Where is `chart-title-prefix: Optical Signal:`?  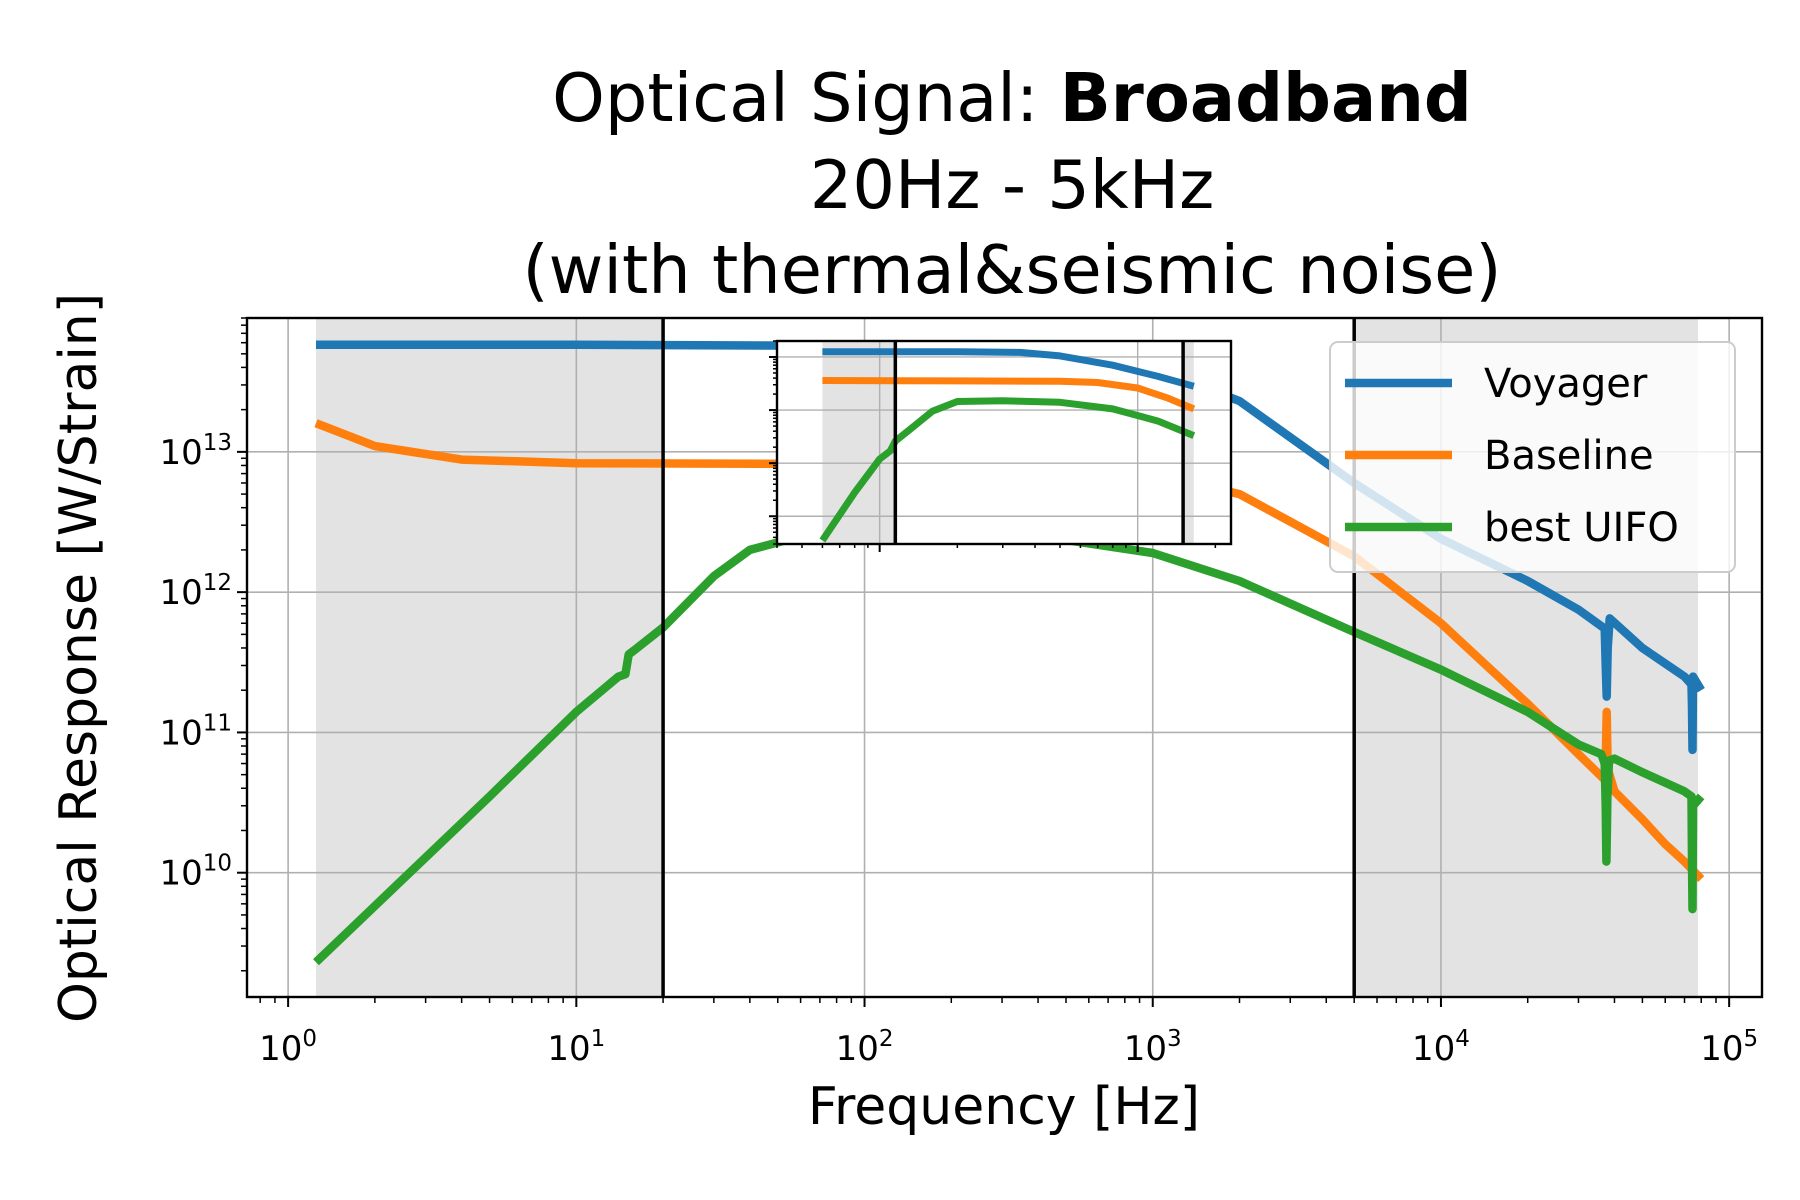 chart-title-prefix: Optical Signal: is located at coordinates (806, 98).